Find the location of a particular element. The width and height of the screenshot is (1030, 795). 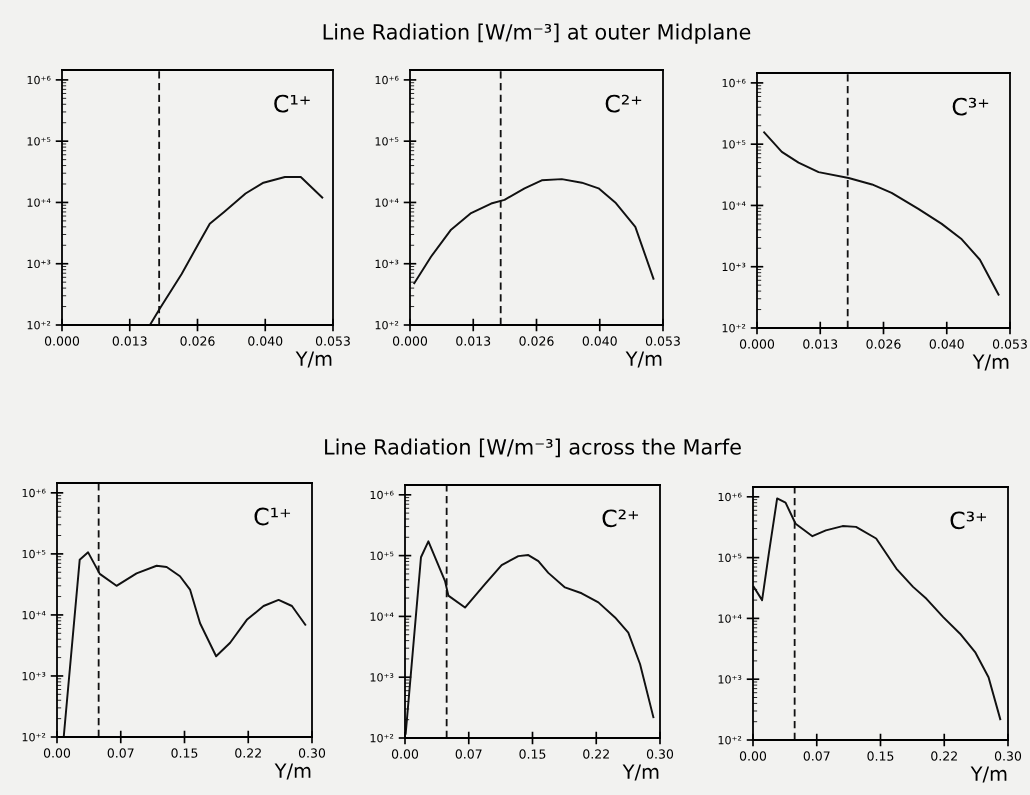

chart-title: Line Radiation [W/m⁻³] at outer Midplane is located at coordinates (537, 33).